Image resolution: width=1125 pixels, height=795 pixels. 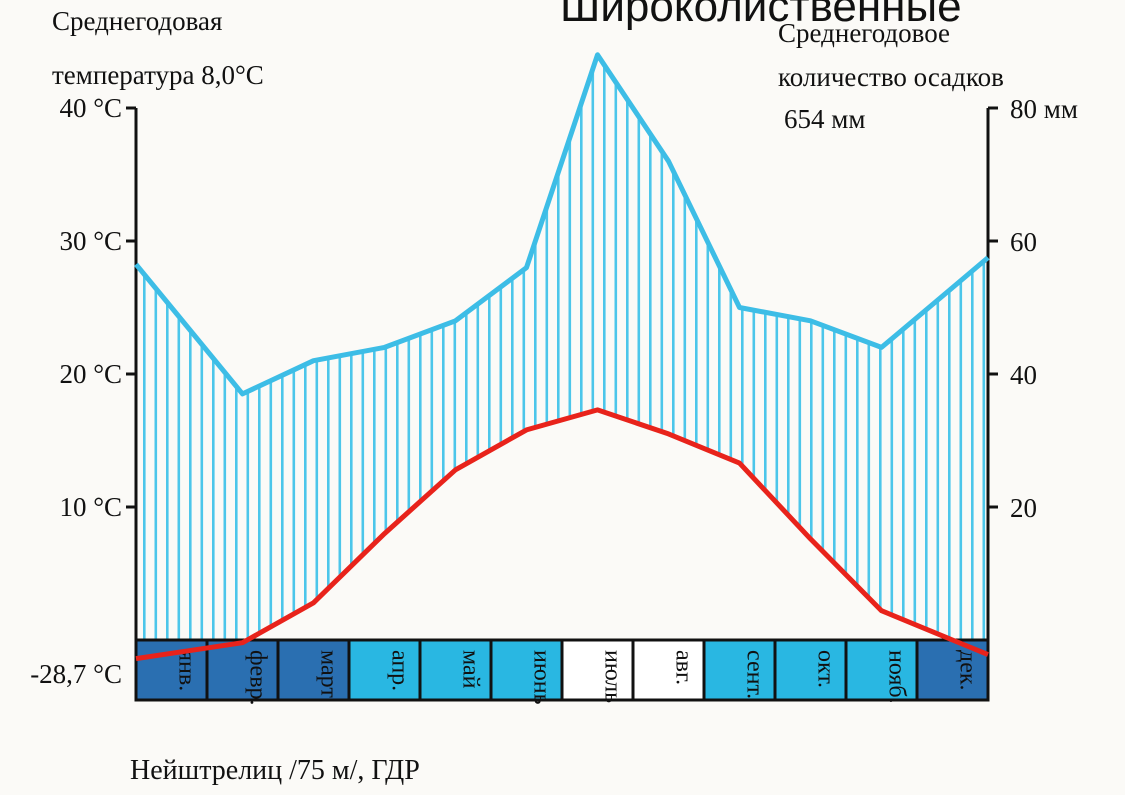 I want to click on left-tick-label: 20 °С, so click(x=90, y=374).